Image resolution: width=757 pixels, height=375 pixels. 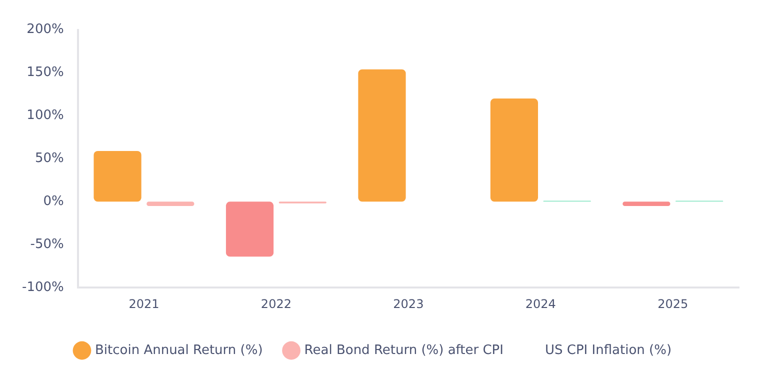 What do you see at coordinates (45, 30) in the screenshot?
I see `y-tick-label: 200%` at bounding box center [45, 30].